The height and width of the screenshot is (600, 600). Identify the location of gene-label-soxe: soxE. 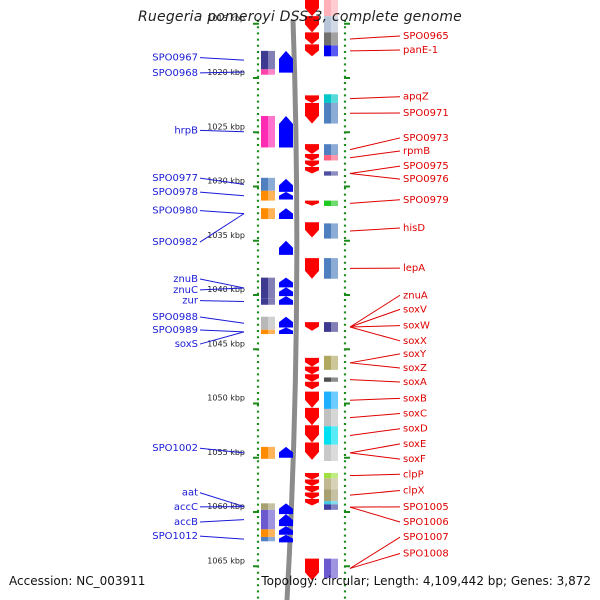
(414, 444).